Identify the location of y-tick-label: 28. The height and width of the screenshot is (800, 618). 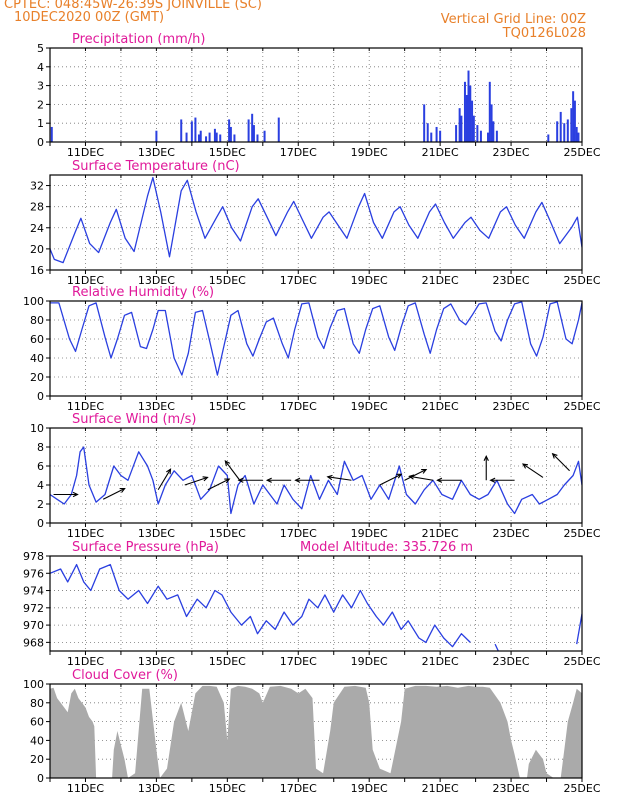
(37, 207).